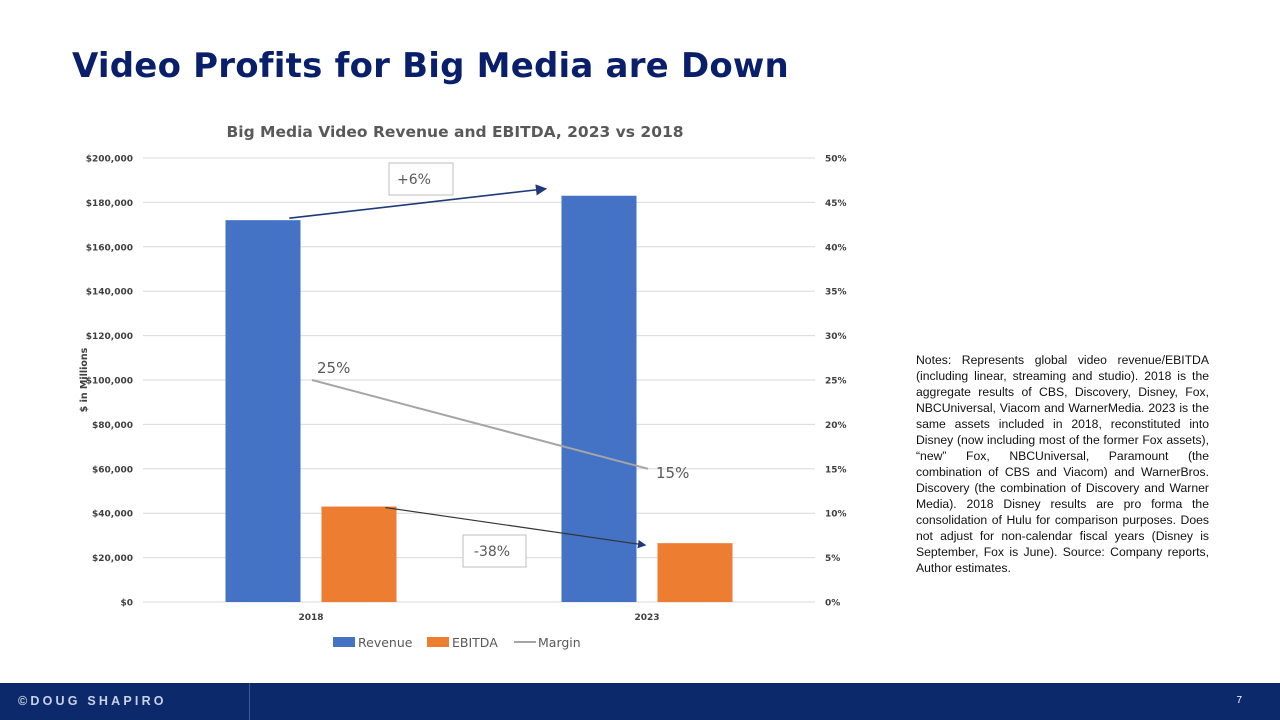  I want to click on x-axis-ticks: 2018 2023, so click(478, 618).